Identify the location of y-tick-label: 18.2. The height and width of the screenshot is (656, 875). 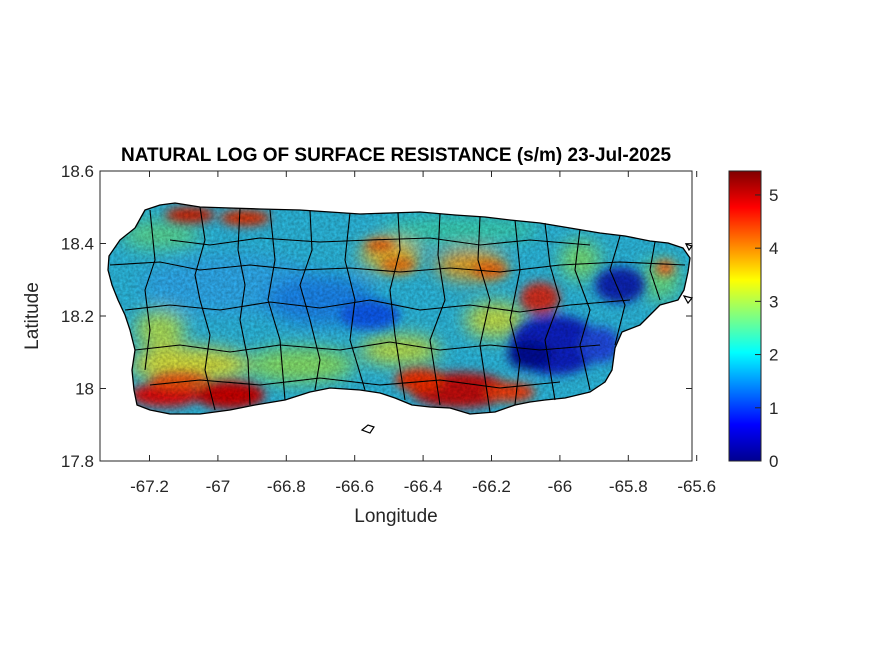
(77, 316).